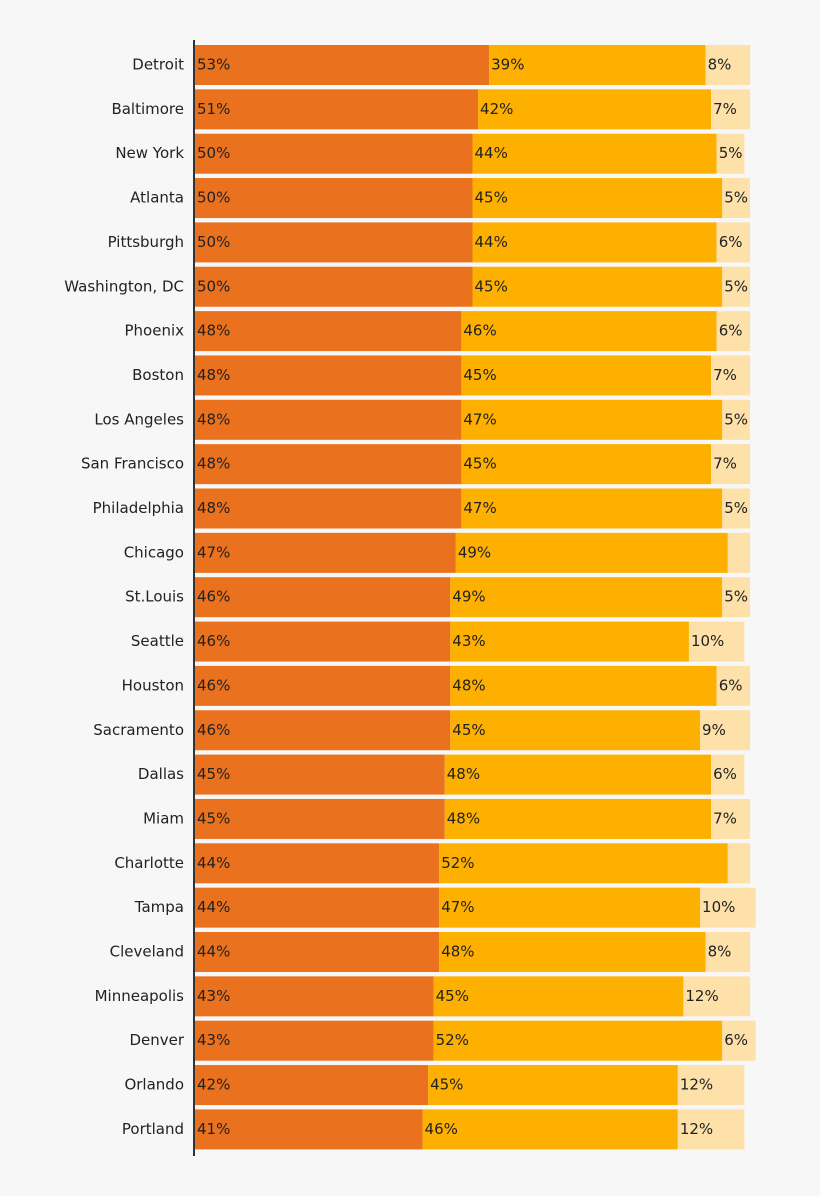 This screenshot has width=820, height=1196. What do you see at coordinates (163, 818) in the screenshot?
I see `category-label: Miam` at bounding box center [163, 818].